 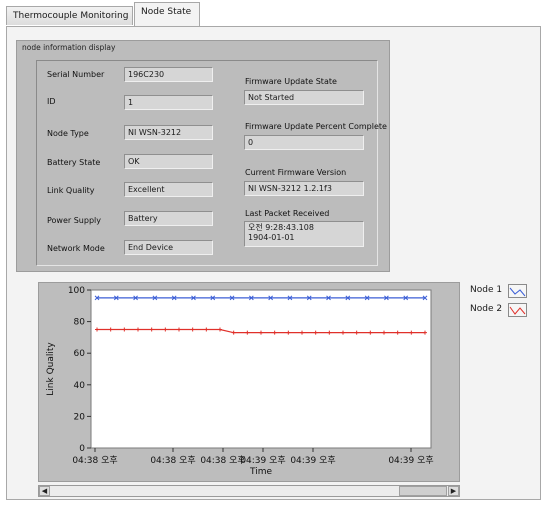 What do you see at coordinates (69, 15) in the screenshot?
I see `tab-thermocouple-monitoring: Thermocouple Monitoring` at bounding box center [69, 15].